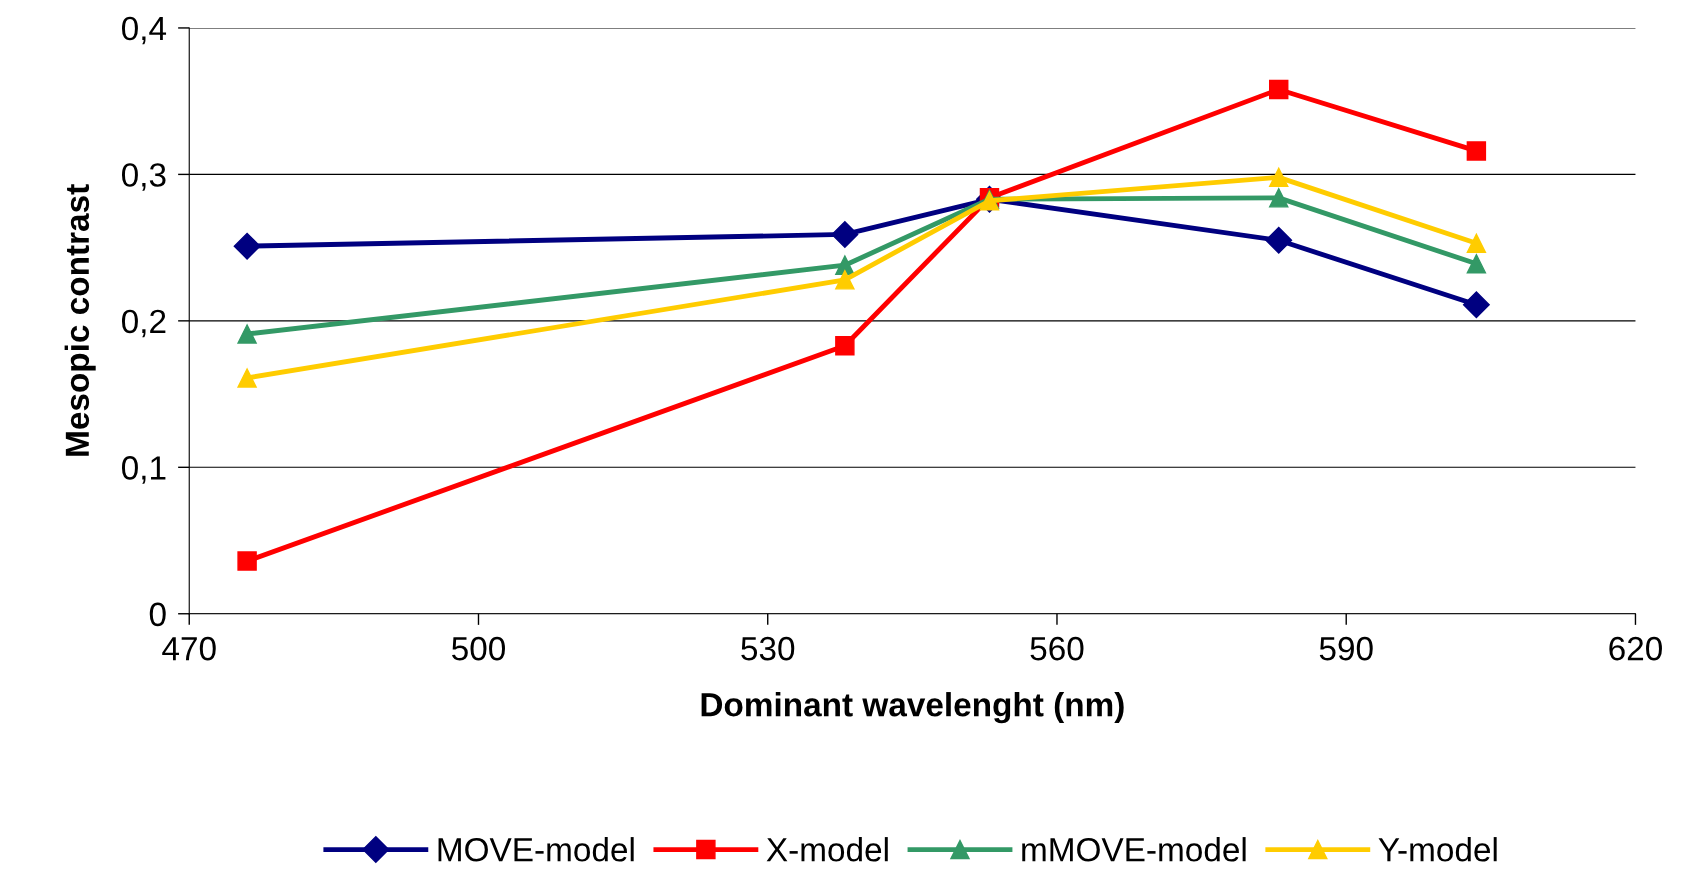  Describe the element at coordinates (1346, 648) in the screenshot. I see `x-tick-label: 590` at that location.